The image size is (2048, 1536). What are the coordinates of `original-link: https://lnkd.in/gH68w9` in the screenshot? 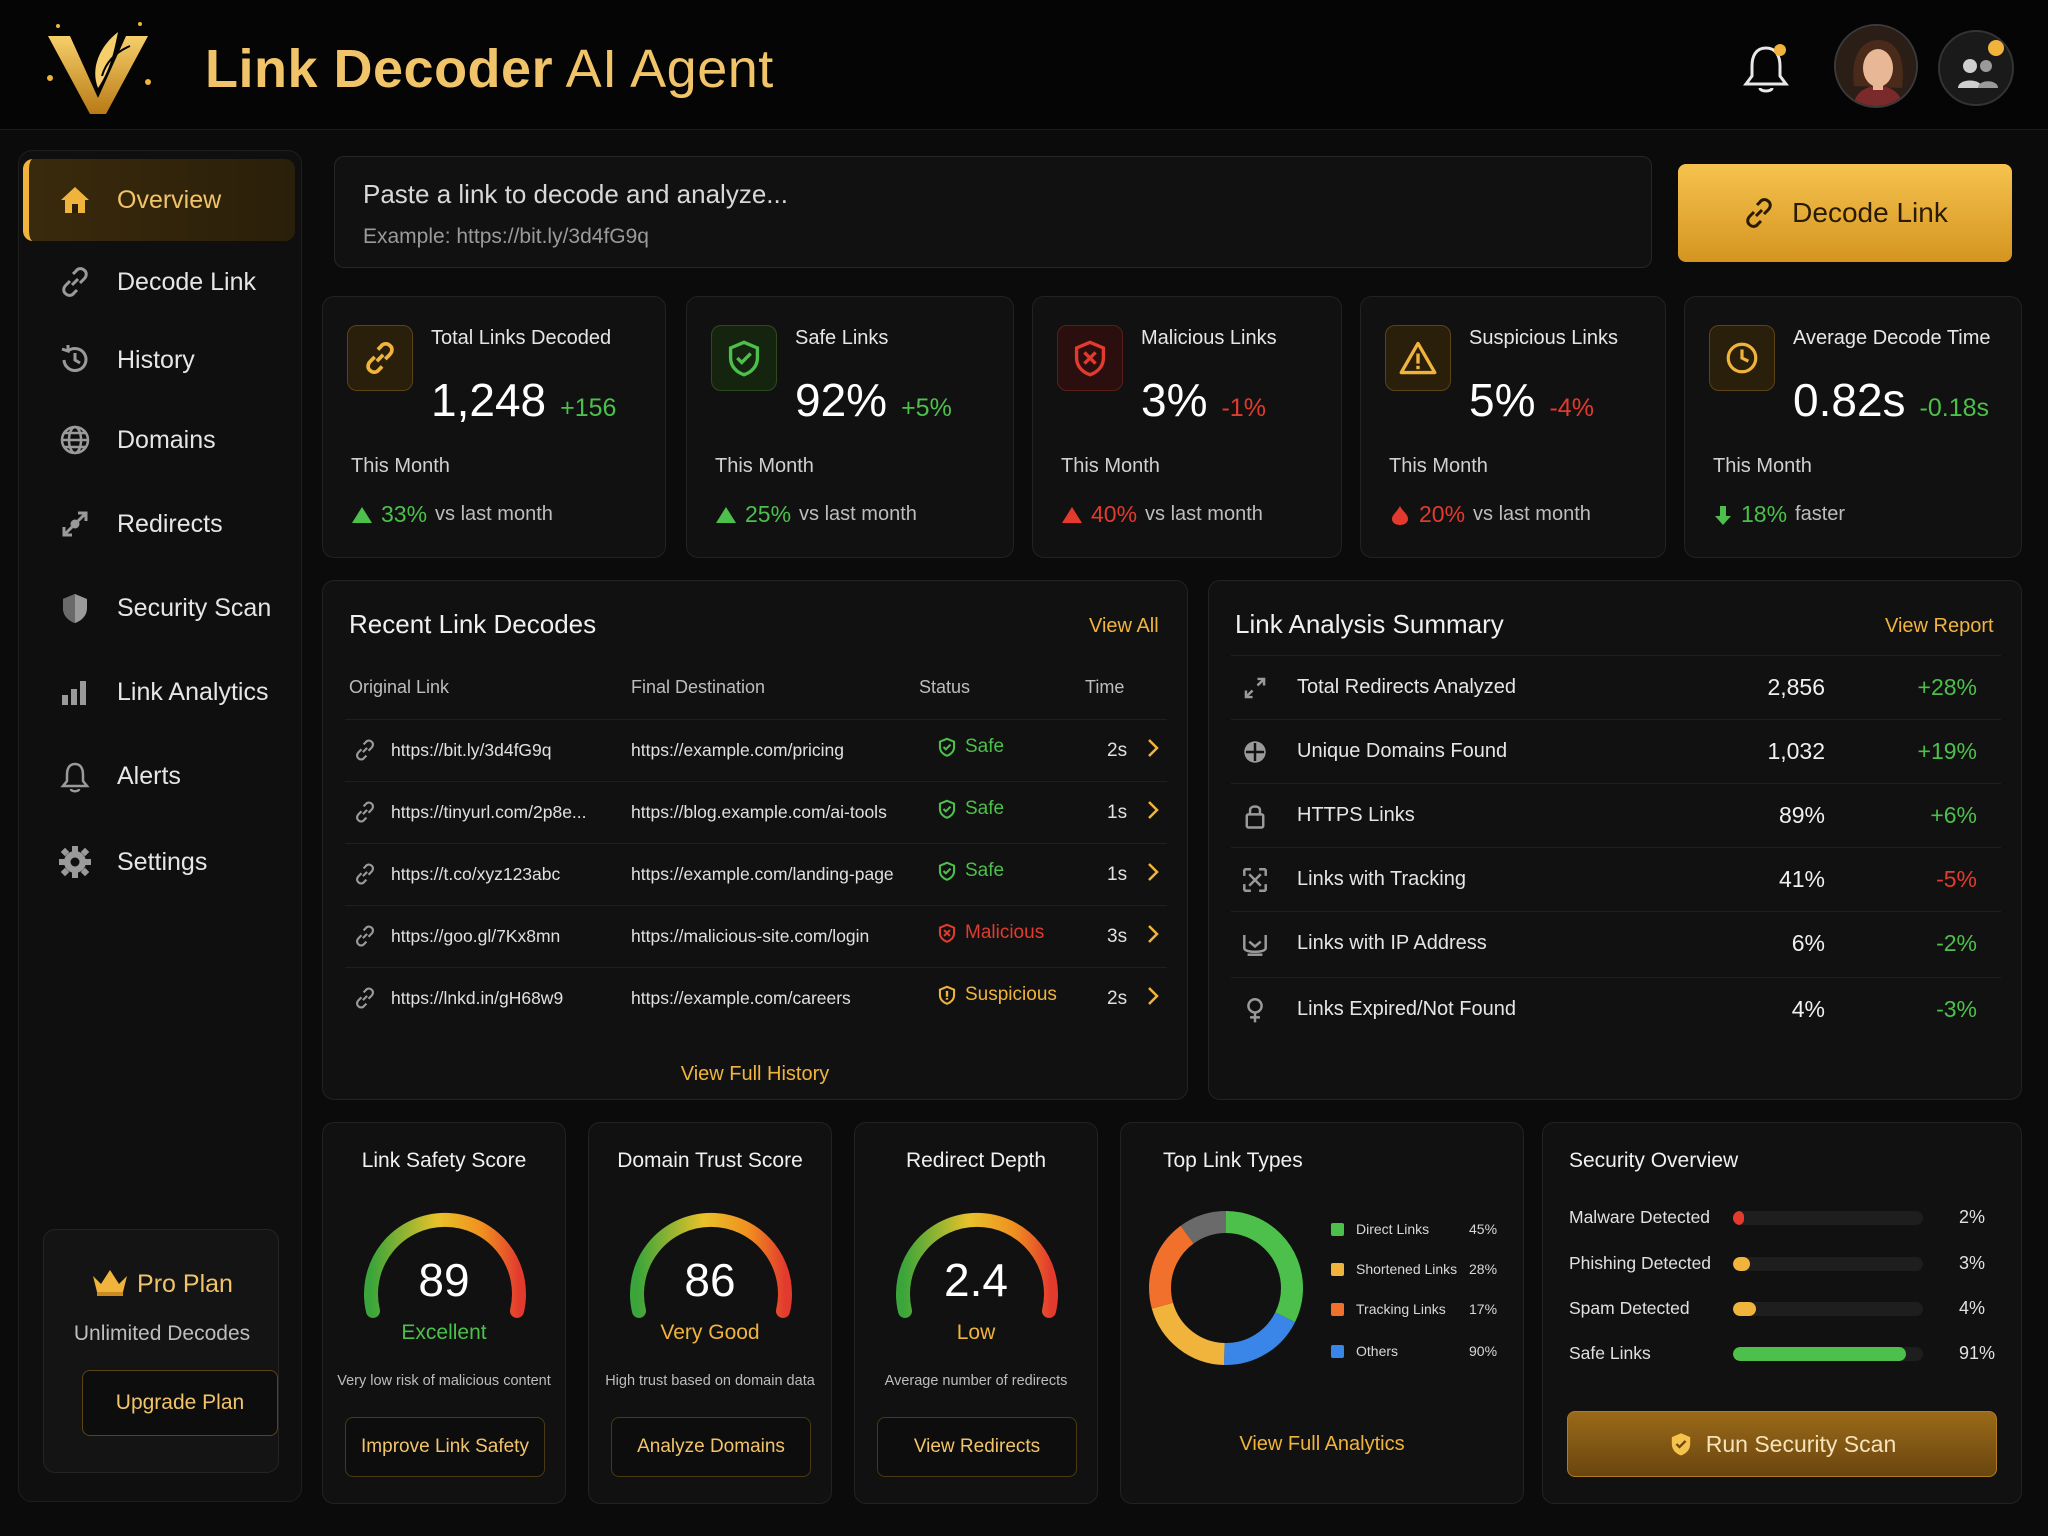 It's located at (477, 998).